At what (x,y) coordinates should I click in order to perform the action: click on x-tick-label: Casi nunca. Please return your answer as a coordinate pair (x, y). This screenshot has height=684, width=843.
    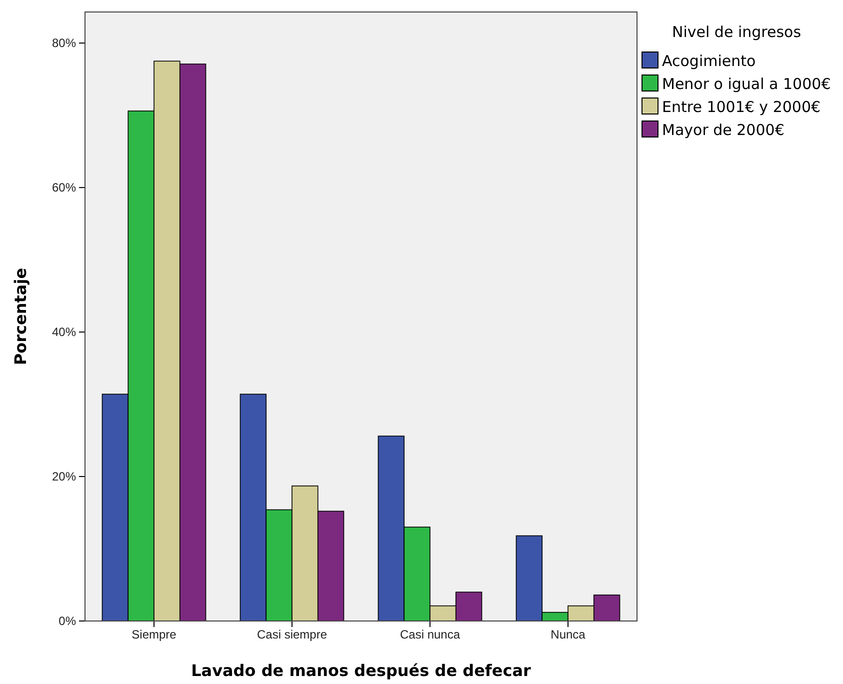
    Looking at the image, I should click on (430, 635).